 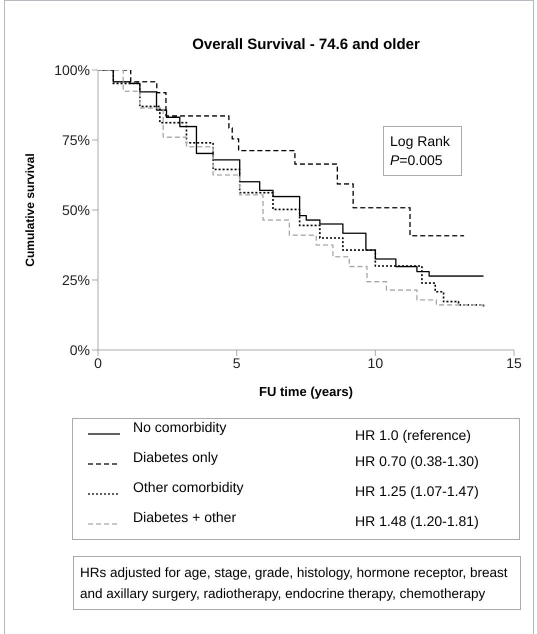 What do you see at coordinates (413, 435) in the screenshot?
I see `text: HR 1.0 (reference)` at bounding box center [413, 435].